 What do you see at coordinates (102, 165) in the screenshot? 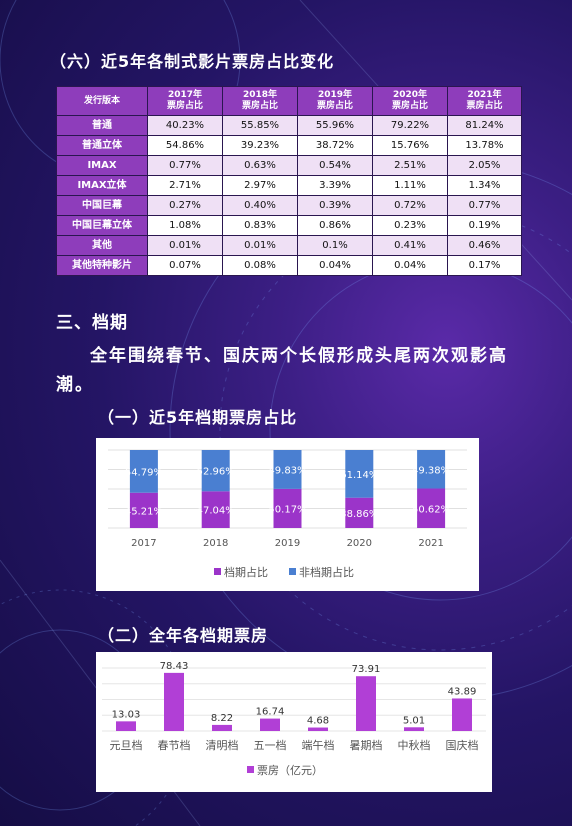
I see `table-row-label: IMAX` at bounding box center [102, 165].